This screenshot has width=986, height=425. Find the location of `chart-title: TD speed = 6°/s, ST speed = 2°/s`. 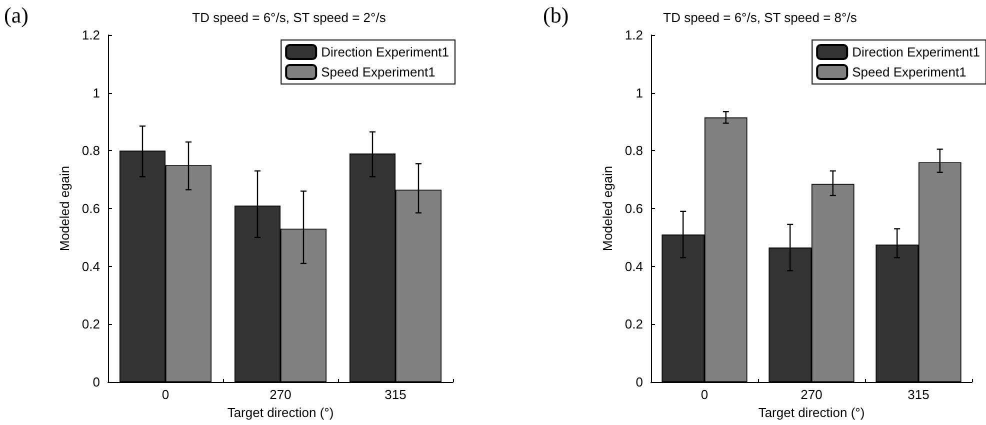

chart-title: TD speed = 6°/s, ST speed = 2°/s is located at coordinates (289, 17).